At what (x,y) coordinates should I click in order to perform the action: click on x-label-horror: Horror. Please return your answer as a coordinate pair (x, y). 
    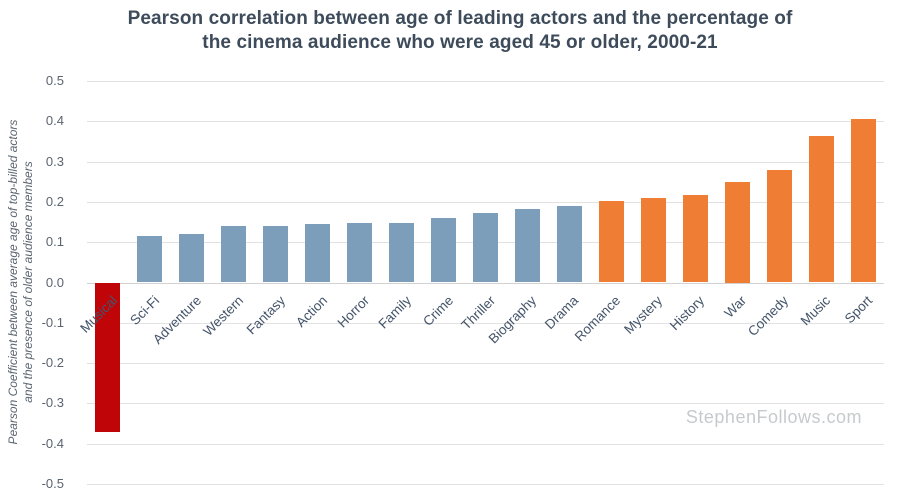
    Looking at the image, I should click on (353, 311).